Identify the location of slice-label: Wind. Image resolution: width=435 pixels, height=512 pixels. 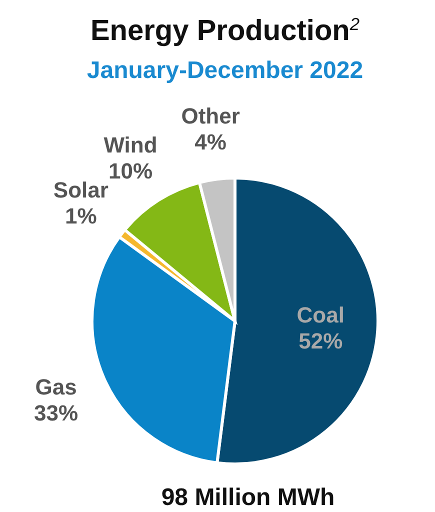
(131, 145).